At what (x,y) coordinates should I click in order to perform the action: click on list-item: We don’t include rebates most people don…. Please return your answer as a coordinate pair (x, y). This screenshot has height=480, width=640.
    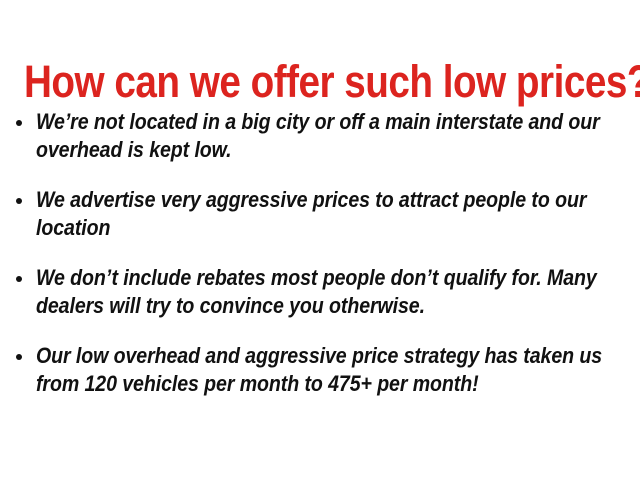
    Looking at the image, I should click on (320, 292).